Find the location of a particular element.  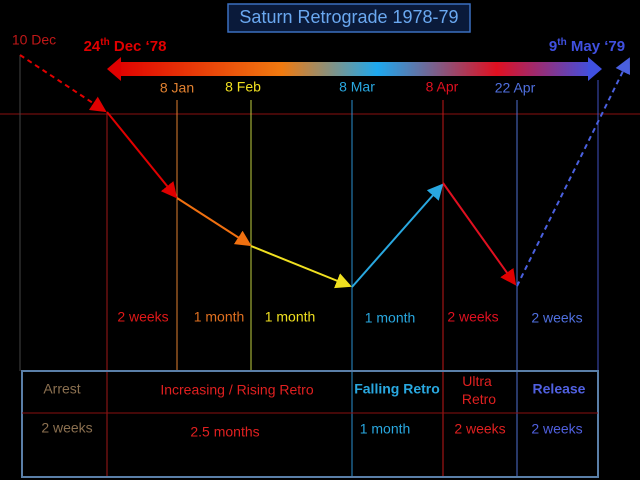

table-cell: Ultra Retro is located at coordinates (477, 390).